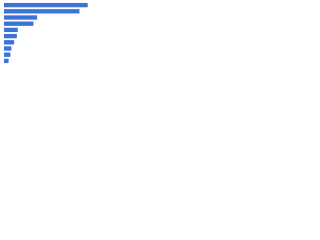  What do you see at coordinates (50, 35) in the screenshot?
I see `chart` at bounding box center [50, 35].